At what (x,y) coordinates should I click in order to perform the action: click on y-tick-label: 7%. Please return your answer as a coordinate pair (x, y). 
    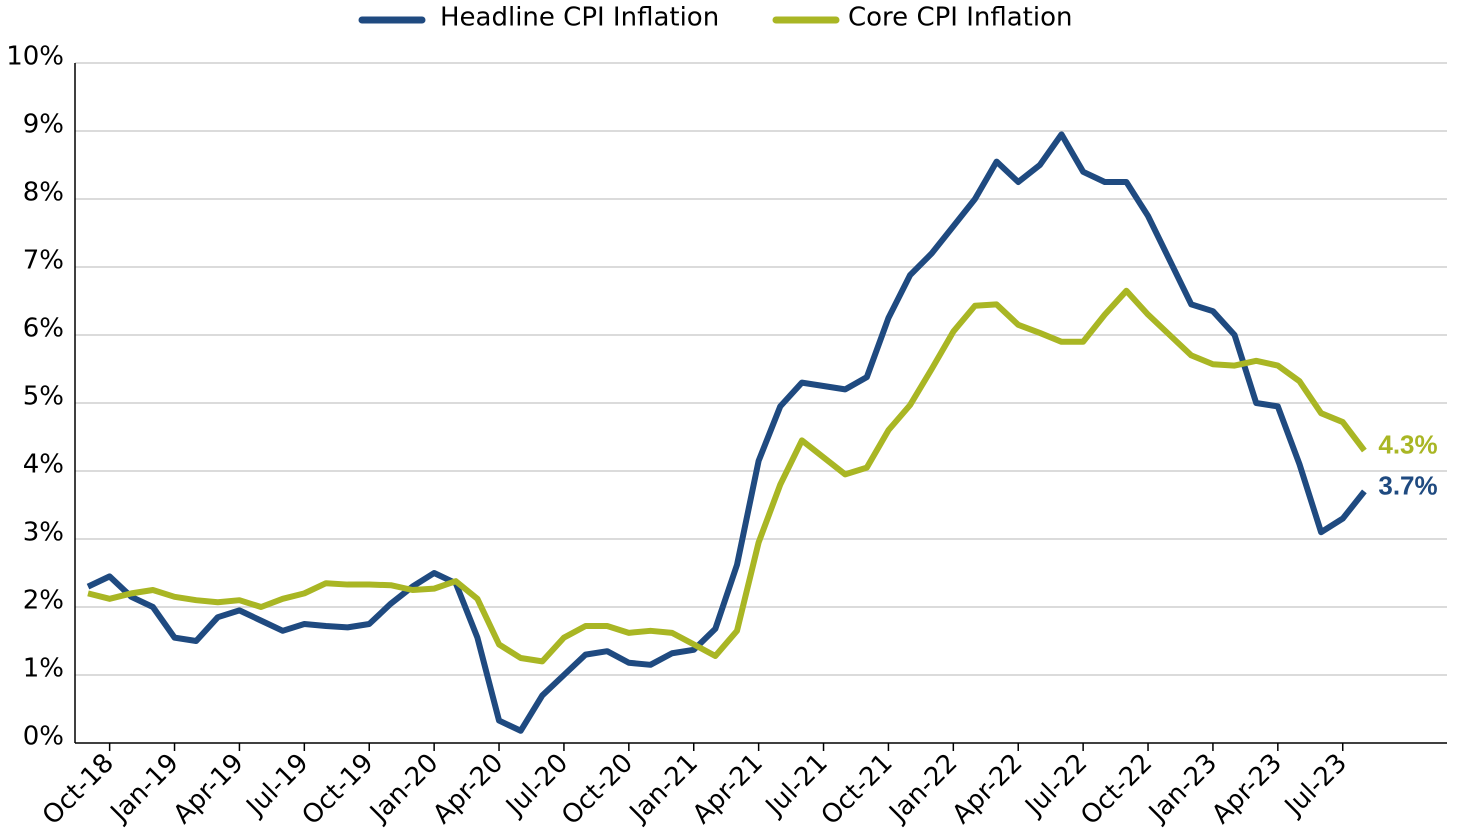
    Looking at the image, I should click on (43, 261).